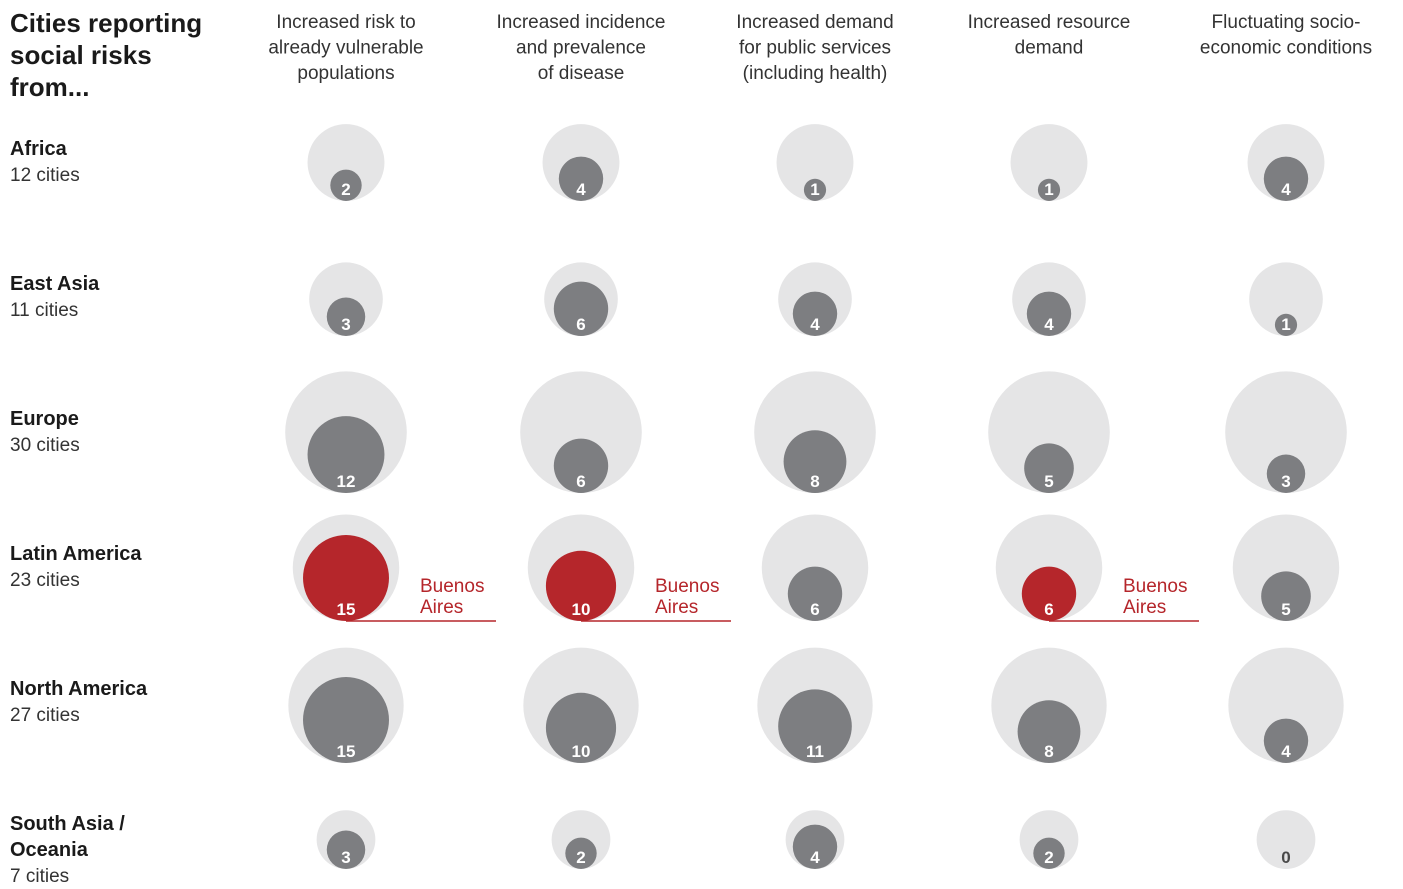 This screenshot has width=1403, height=889. What do you see at coordinates (581, 705) in the screenshot?
I see `bubble-cell: 10` at bounding box center [581, 705].